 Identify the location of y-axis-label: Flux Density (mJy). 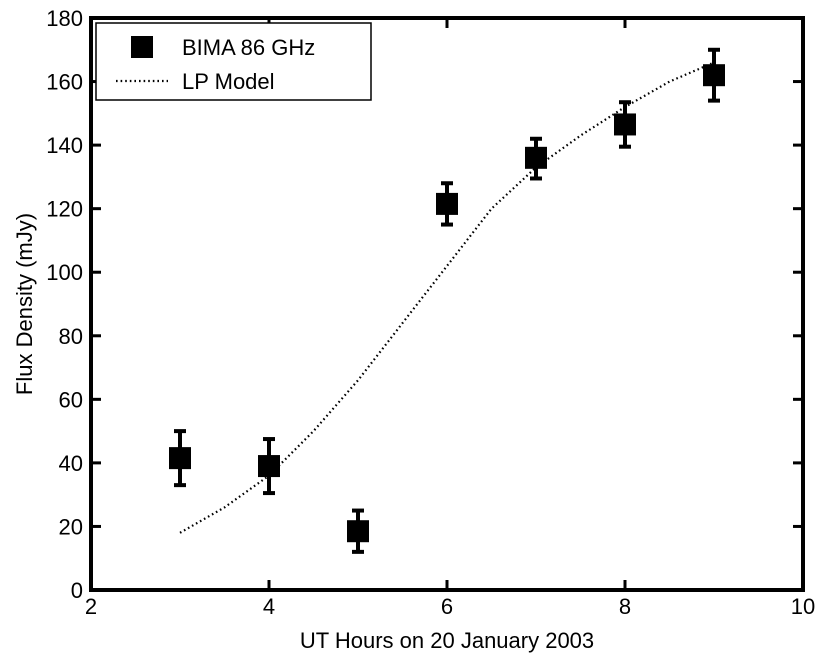
(24, 304).